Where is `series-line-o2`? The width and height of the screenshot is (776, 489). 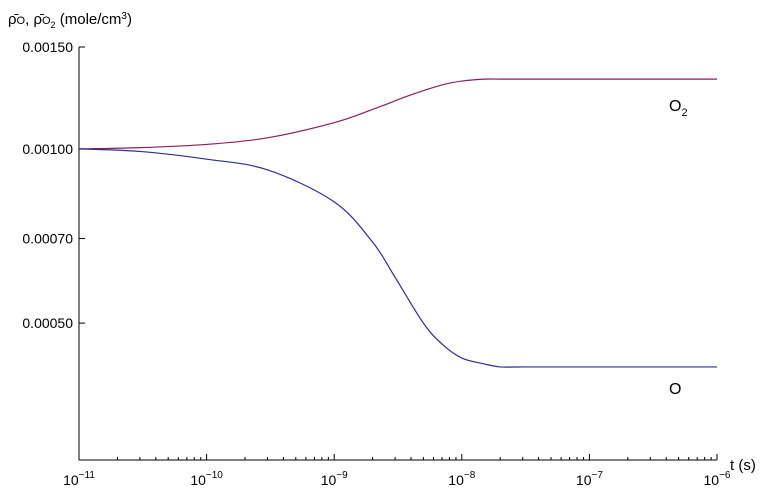
series-line-o2 is located at coordinates (397, 114).